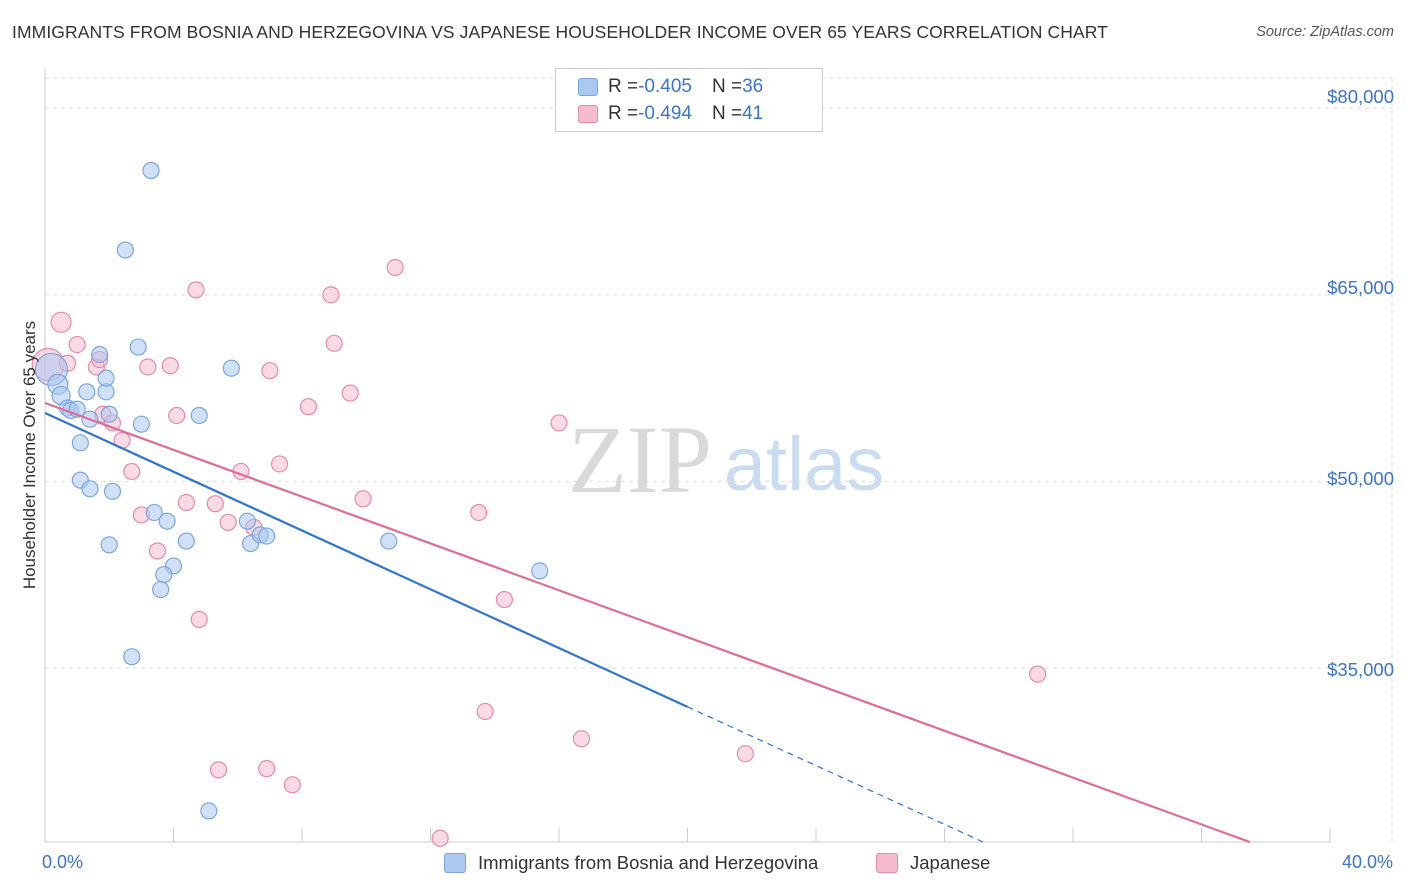 This screenshot has width=1406, height=892. What do you see at coordinates (665, 86) in the screenshot?
I see `legend-r-value: -0.405` at bounding box center [665, 86].